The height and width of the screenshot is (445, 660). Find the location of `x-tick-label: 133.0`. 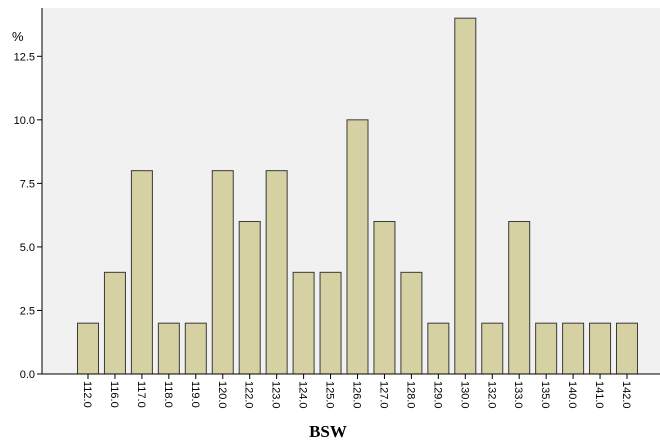

x-tick-label: 133.0 is located at coordinates (518, 395).